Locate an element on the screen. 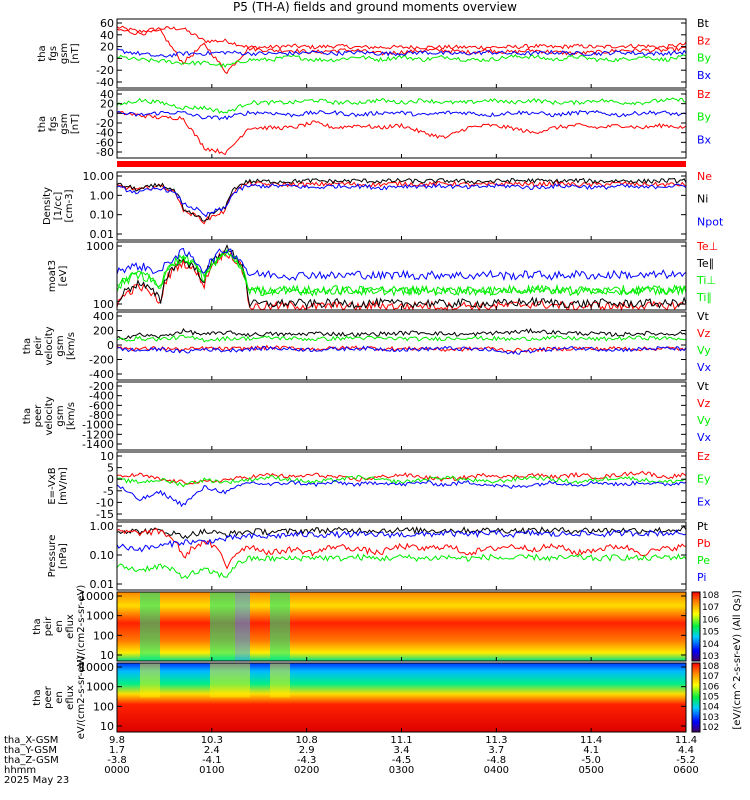  y-tick-label: 10000 is located at coordinates (96, 596).